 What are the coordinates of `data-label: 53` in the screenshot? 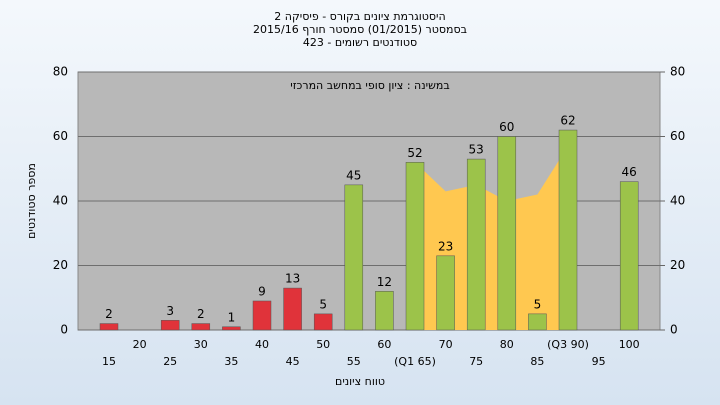 It's located at (476, 150).